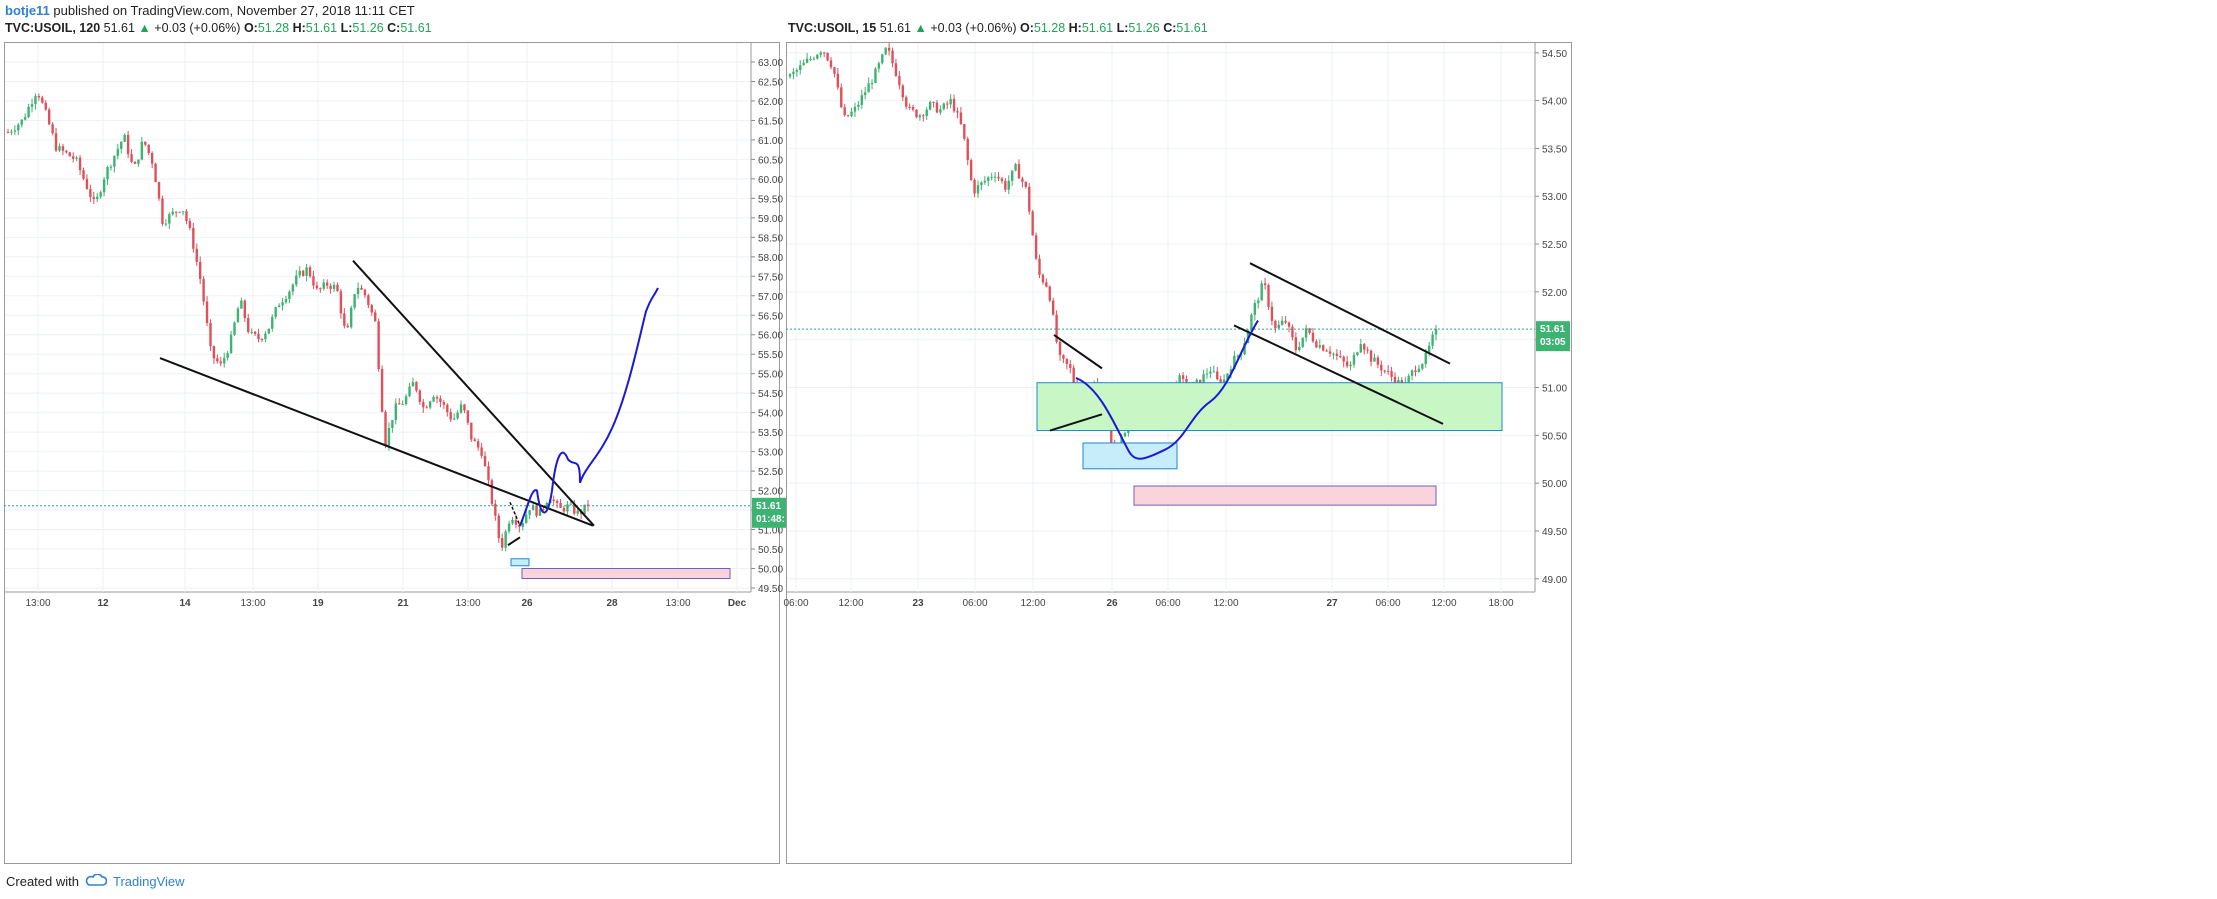  I want to click on trendline-support, so click(376, 442).